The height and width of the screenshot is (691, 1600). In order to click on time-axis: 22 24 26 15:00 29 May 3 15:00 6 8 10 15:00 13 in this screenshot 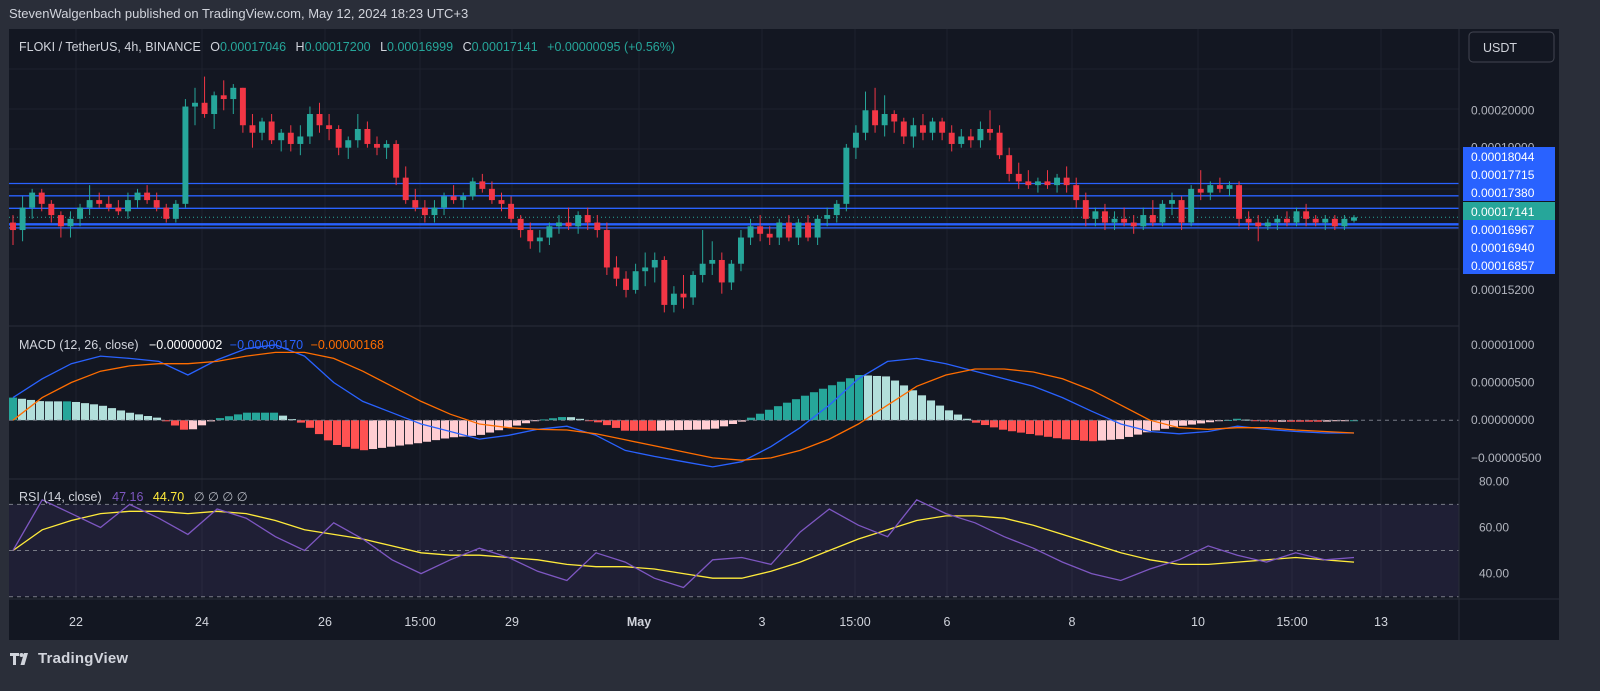, I will do `click(728, 622)`.